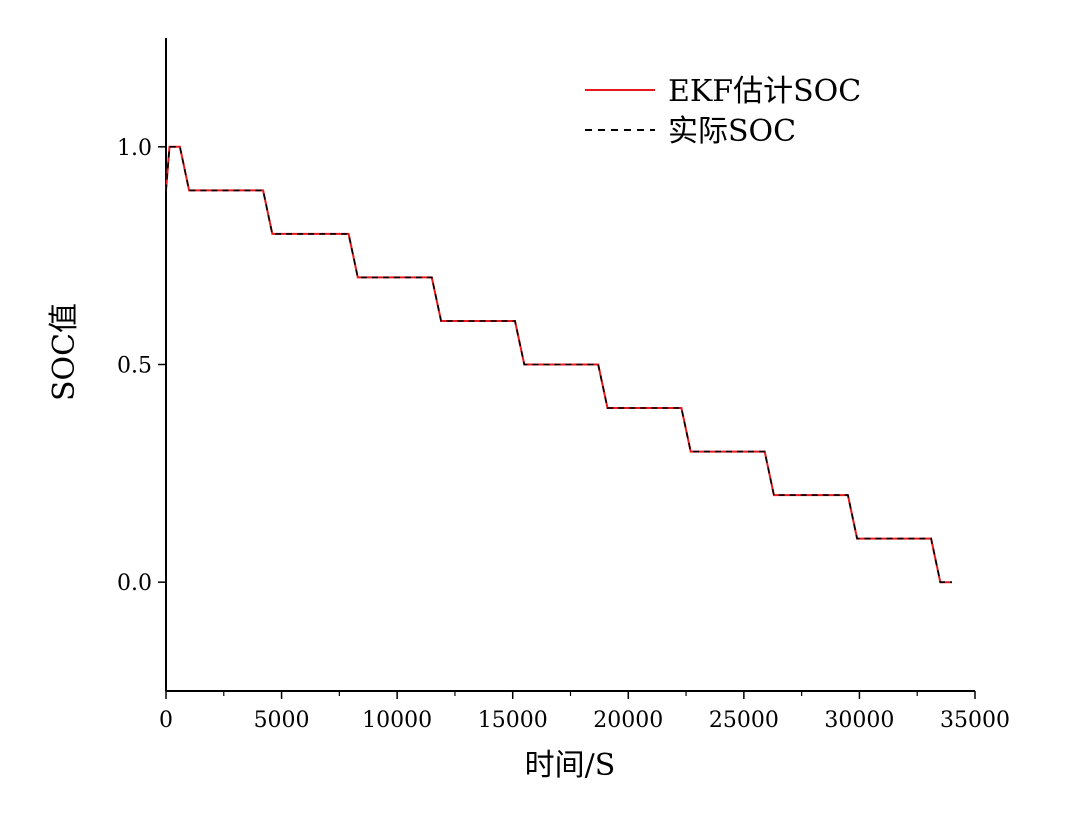 This screenshot has height=813, width=1075. I want to click on y-tick-label: 0.5, so click(134, 366).